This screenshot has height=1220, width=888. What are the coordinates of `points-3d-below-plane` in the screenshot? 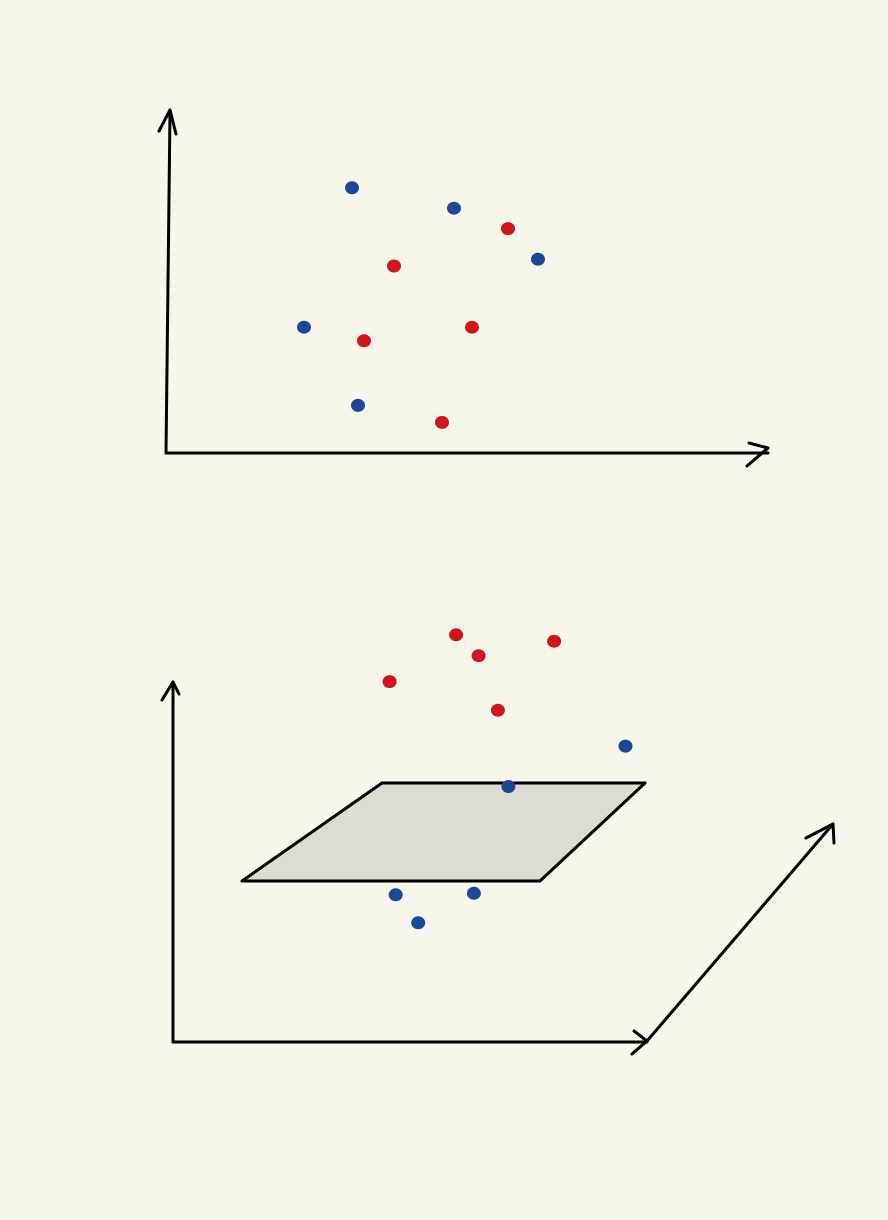 It's located at (510, 834).